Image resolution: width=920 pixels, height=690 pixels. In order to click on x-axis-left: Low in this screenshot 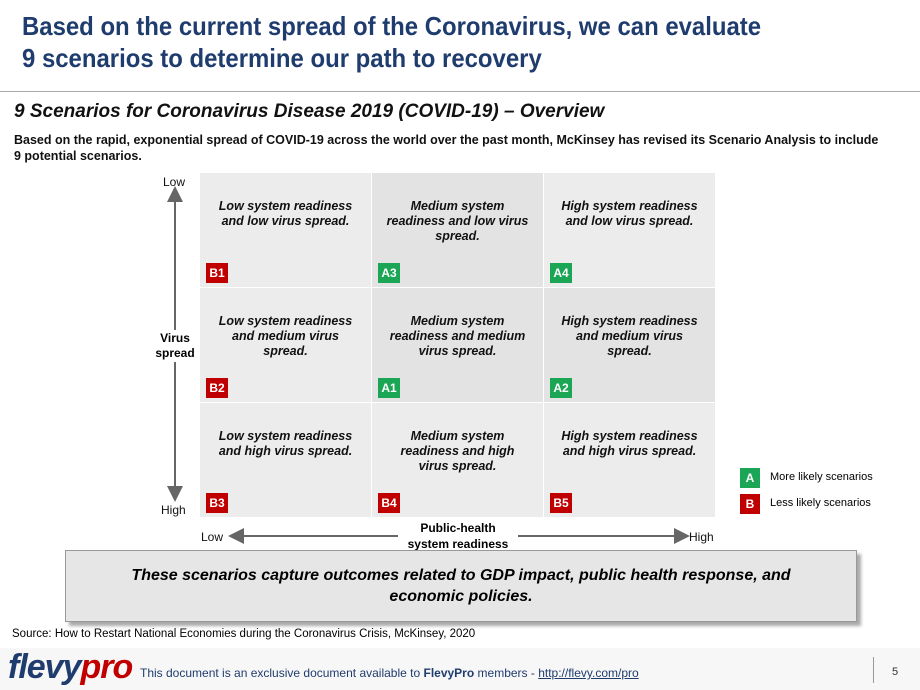, I will do `click(212, 537)`.